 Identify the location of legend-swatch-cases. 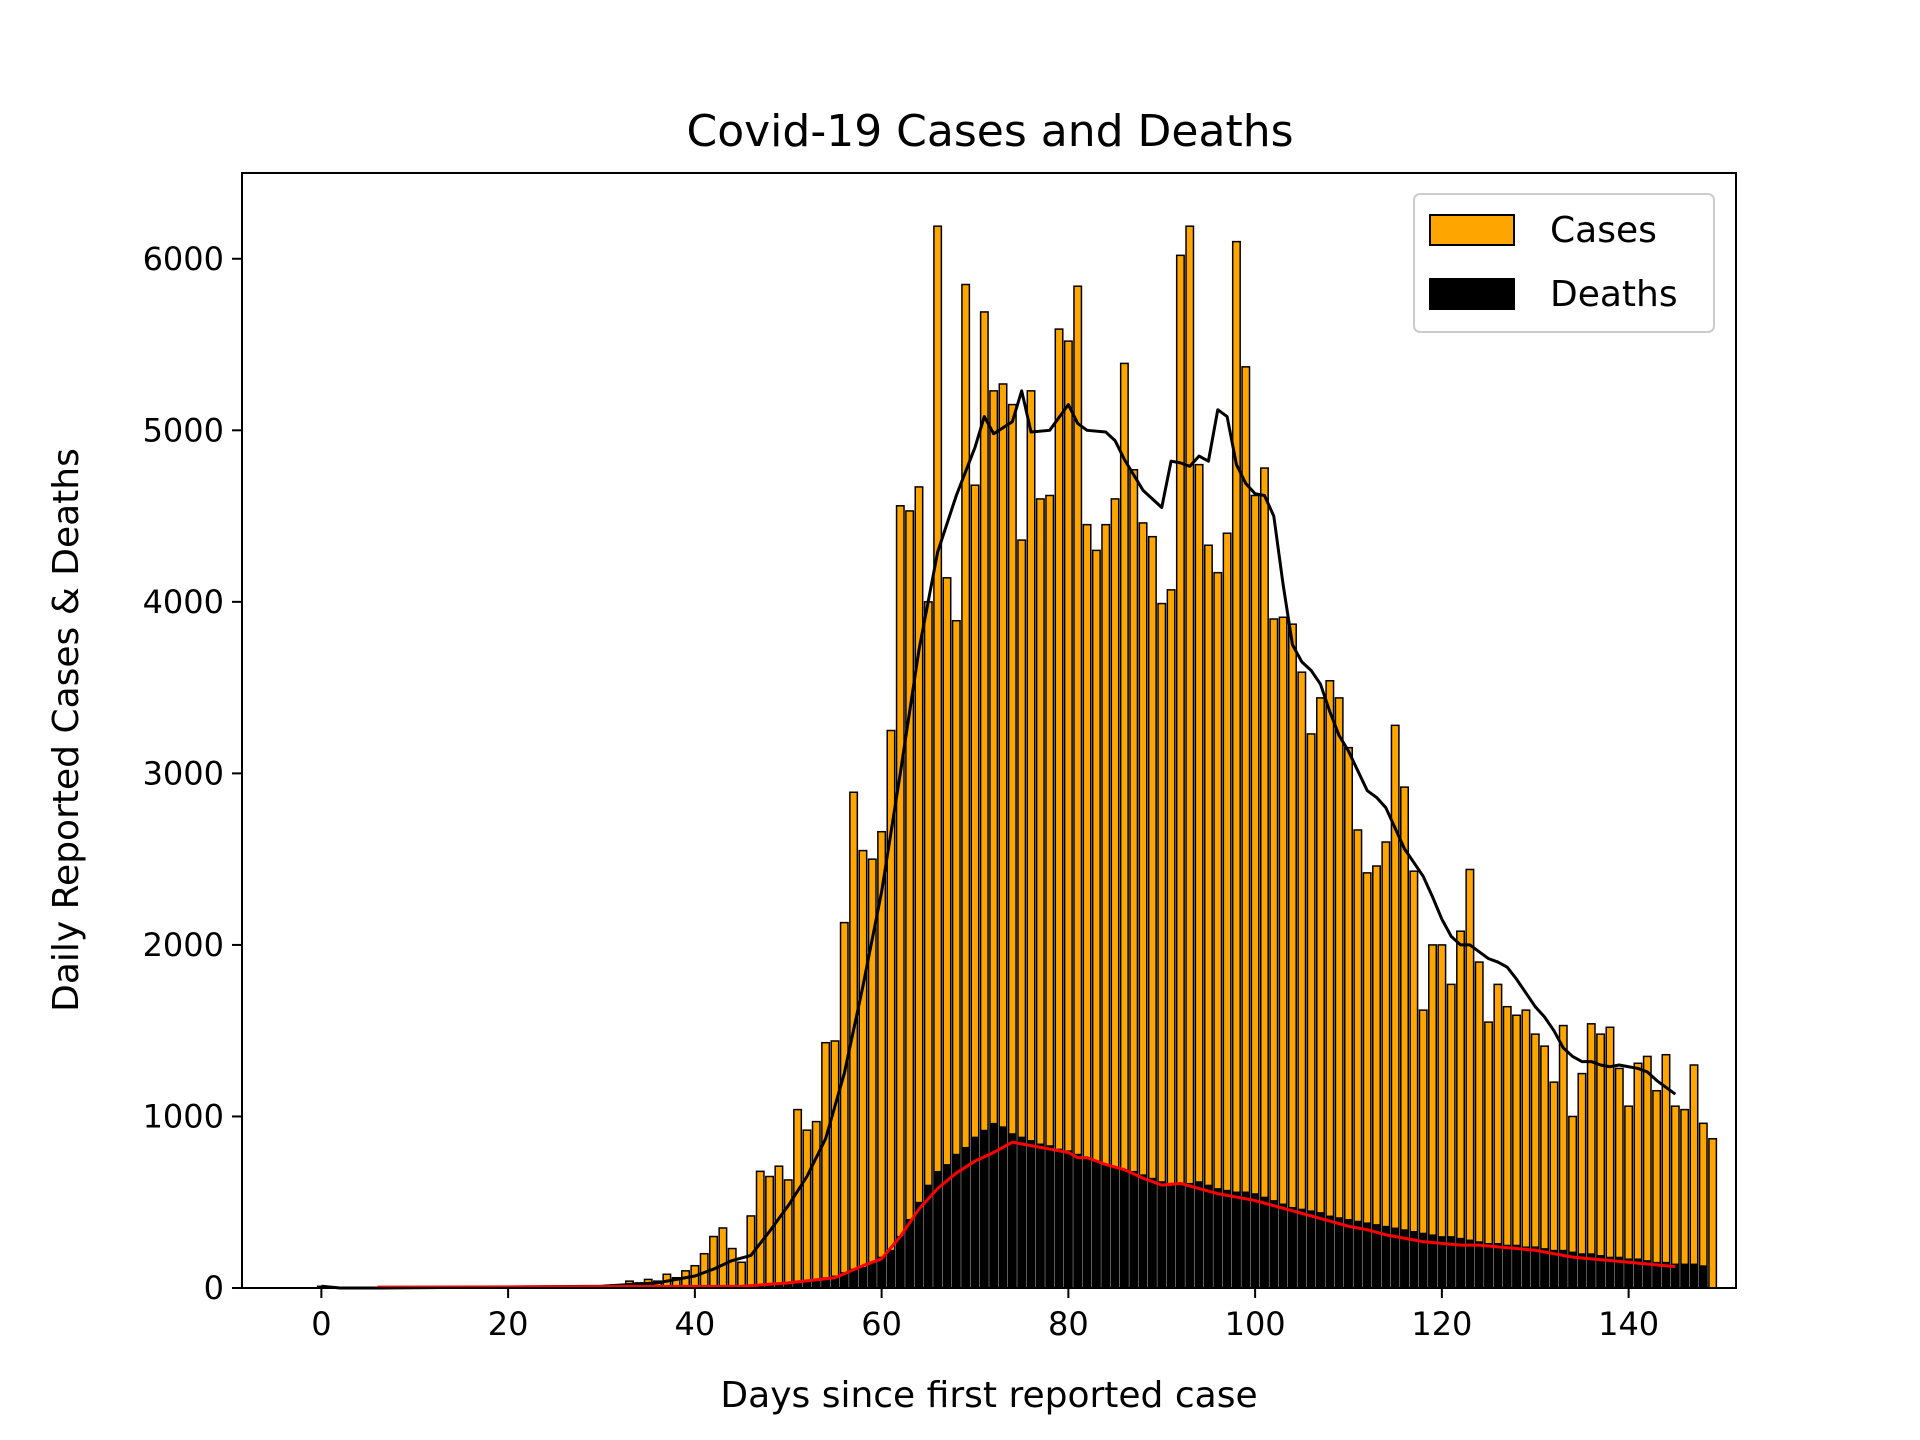
(1472, 230).